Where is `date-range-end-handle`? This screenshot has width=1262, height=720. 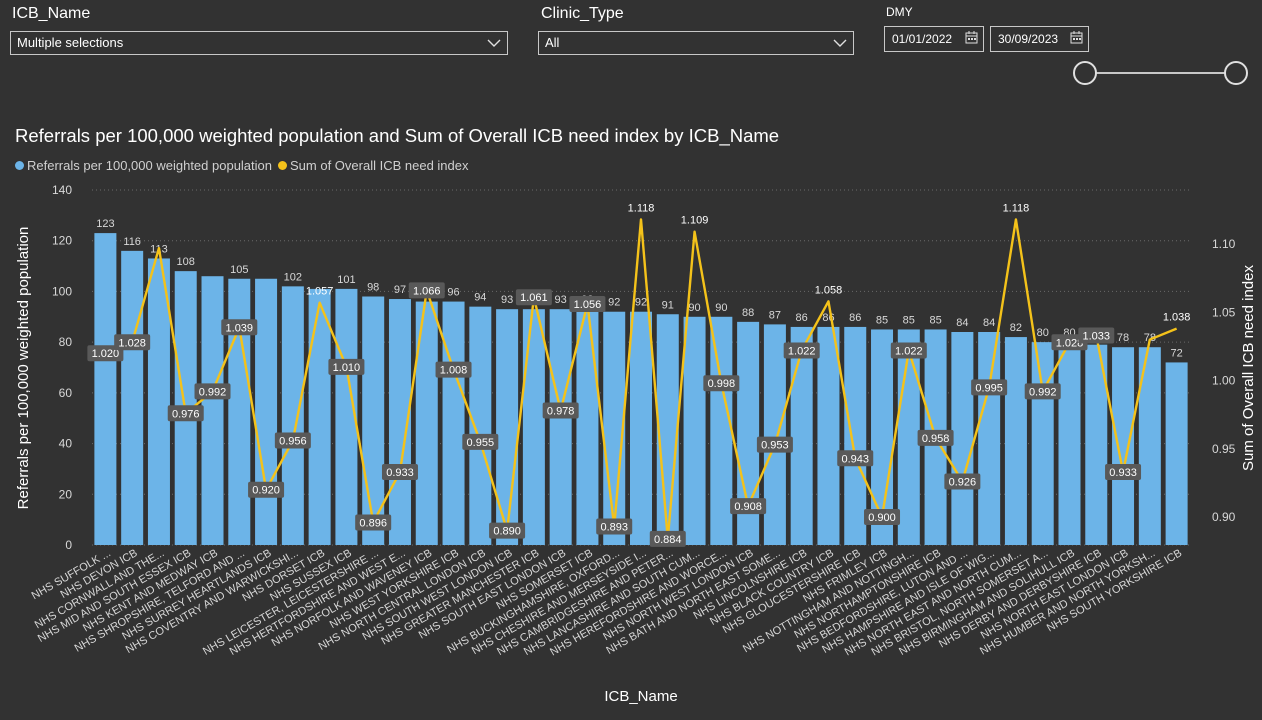 date-range-end-handle is located at coordinates (1236, 73).